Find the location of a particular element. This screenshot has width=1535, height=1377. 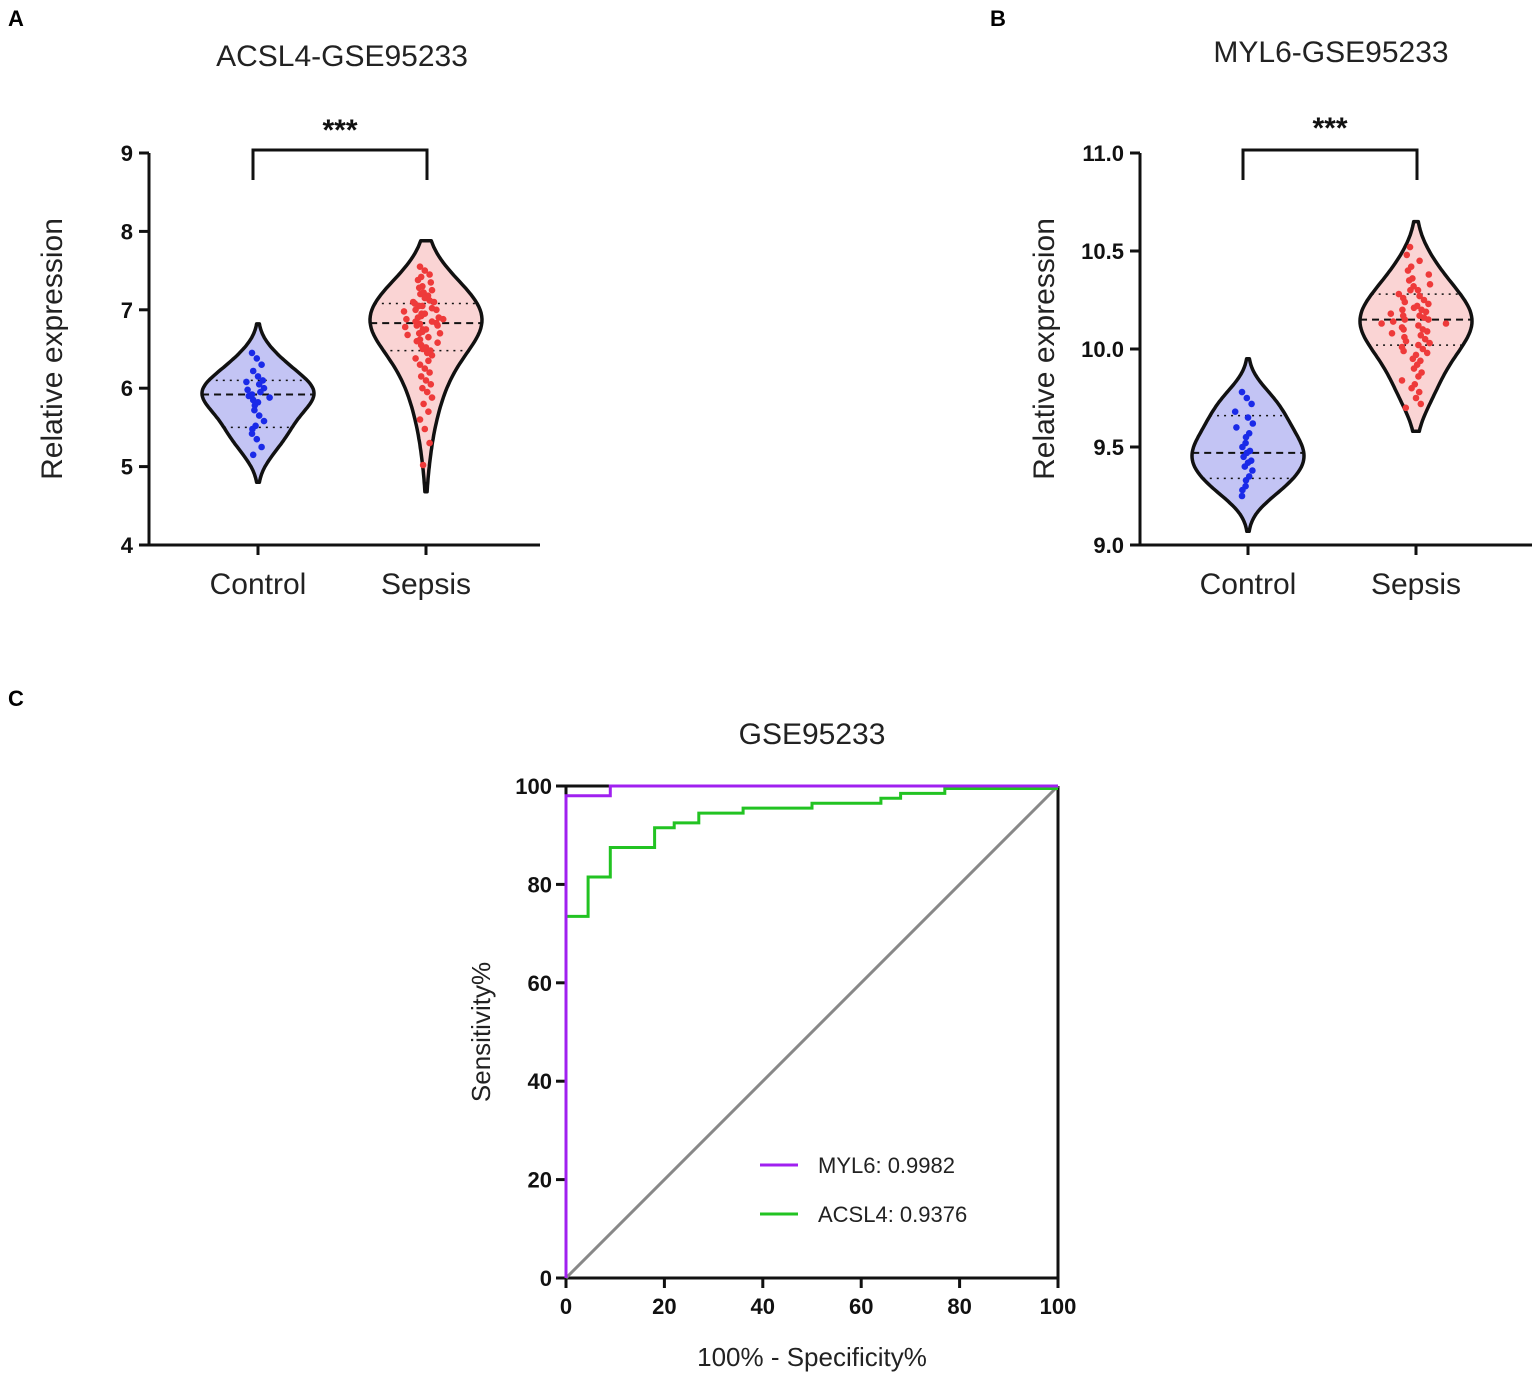

panel-a-y-tick-label: 6 is located at coordinates (127, 388).